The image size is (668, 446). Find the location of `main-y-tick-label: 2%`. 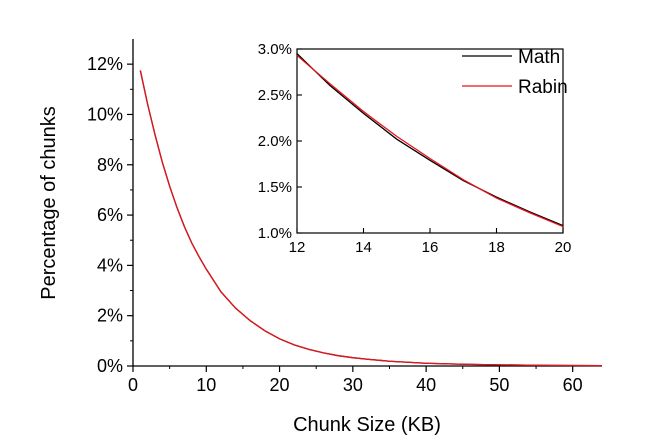

main-y-tick-label: 2% is located at coordinates (110, 316).